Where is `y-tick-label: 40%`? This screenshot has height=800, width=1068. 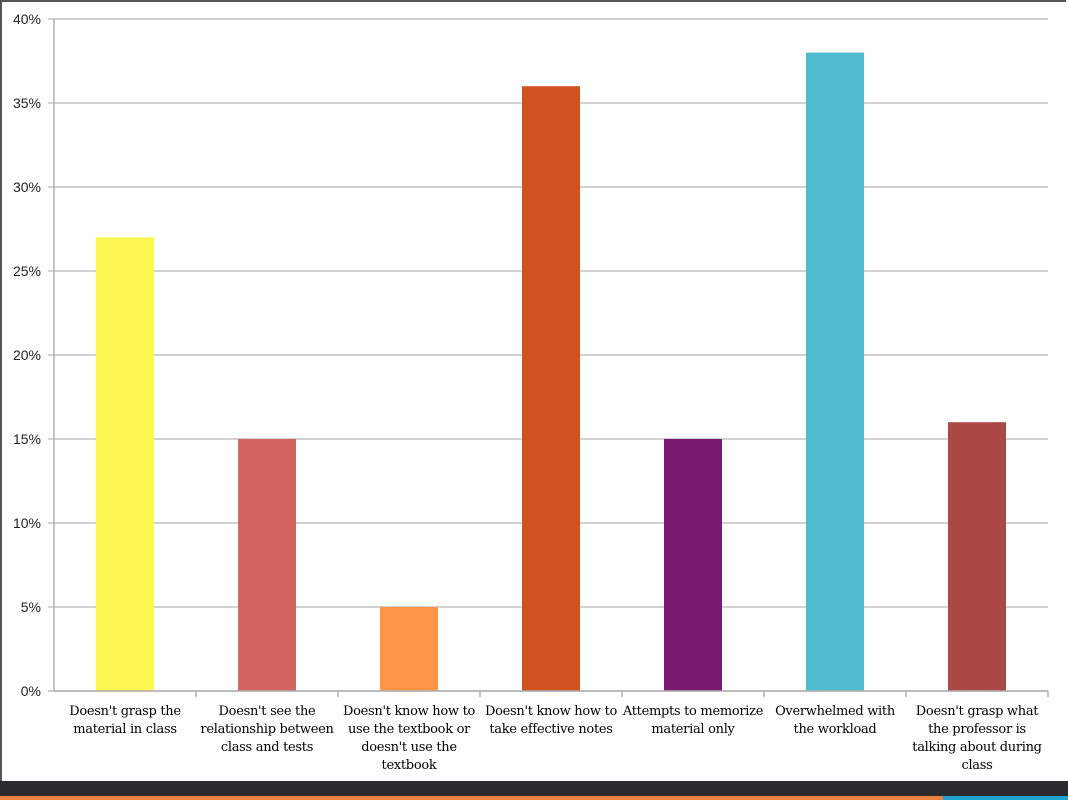 y-tick-label: 40% is located at coordinates (27, 19).